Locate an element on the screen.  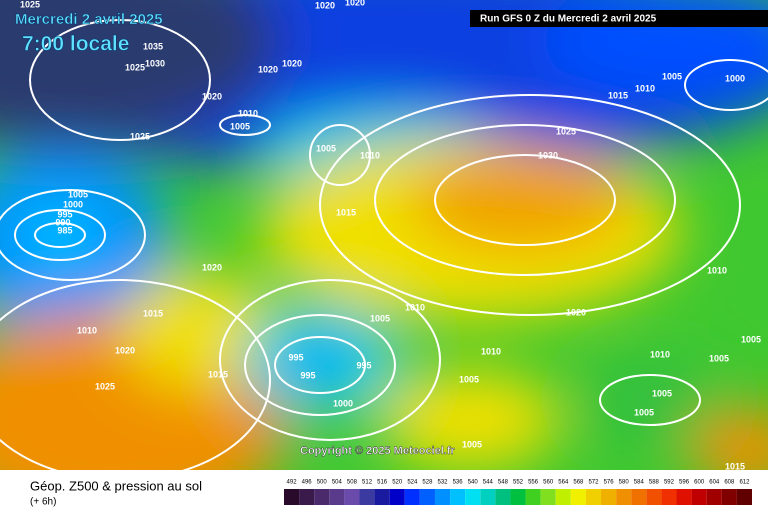
scale-label: 552 is located at coordinates (518, 483).